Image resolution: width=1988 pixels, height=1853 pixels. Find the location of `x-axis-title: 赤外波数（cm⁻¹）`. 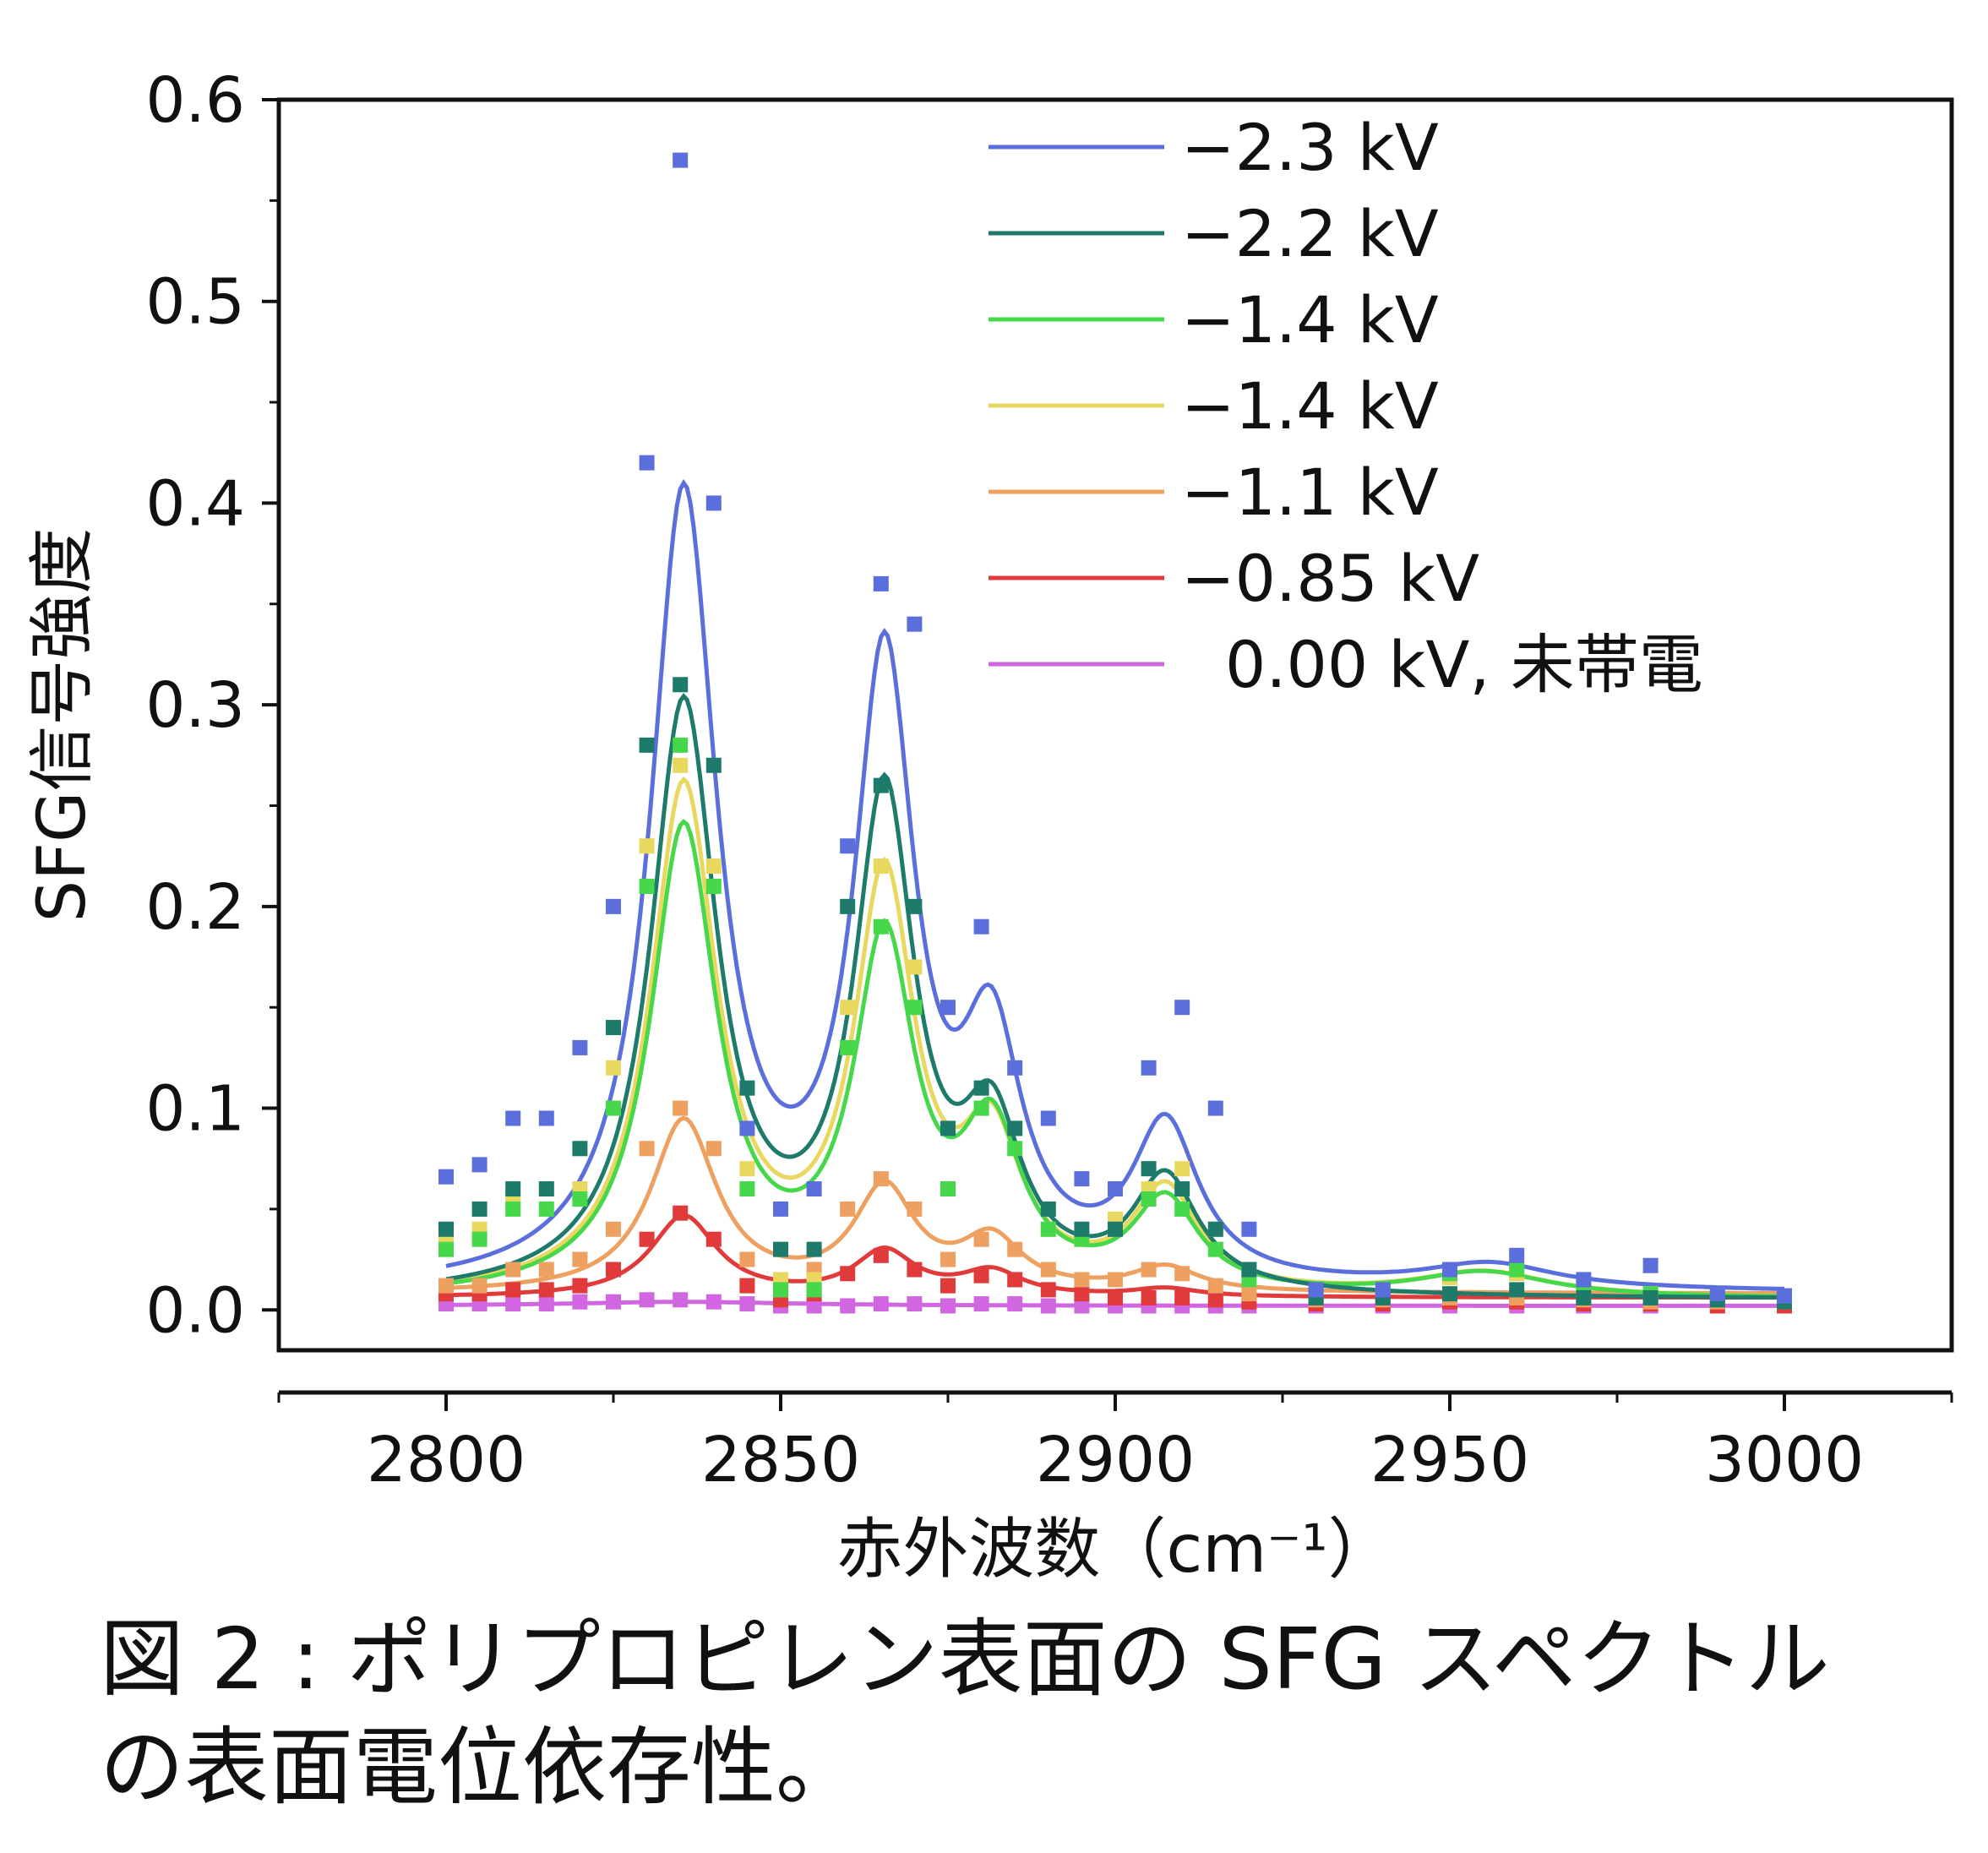

x-axis-title: 赤外波数（cm⁻¹） is located at coordinates (1114, 1550).